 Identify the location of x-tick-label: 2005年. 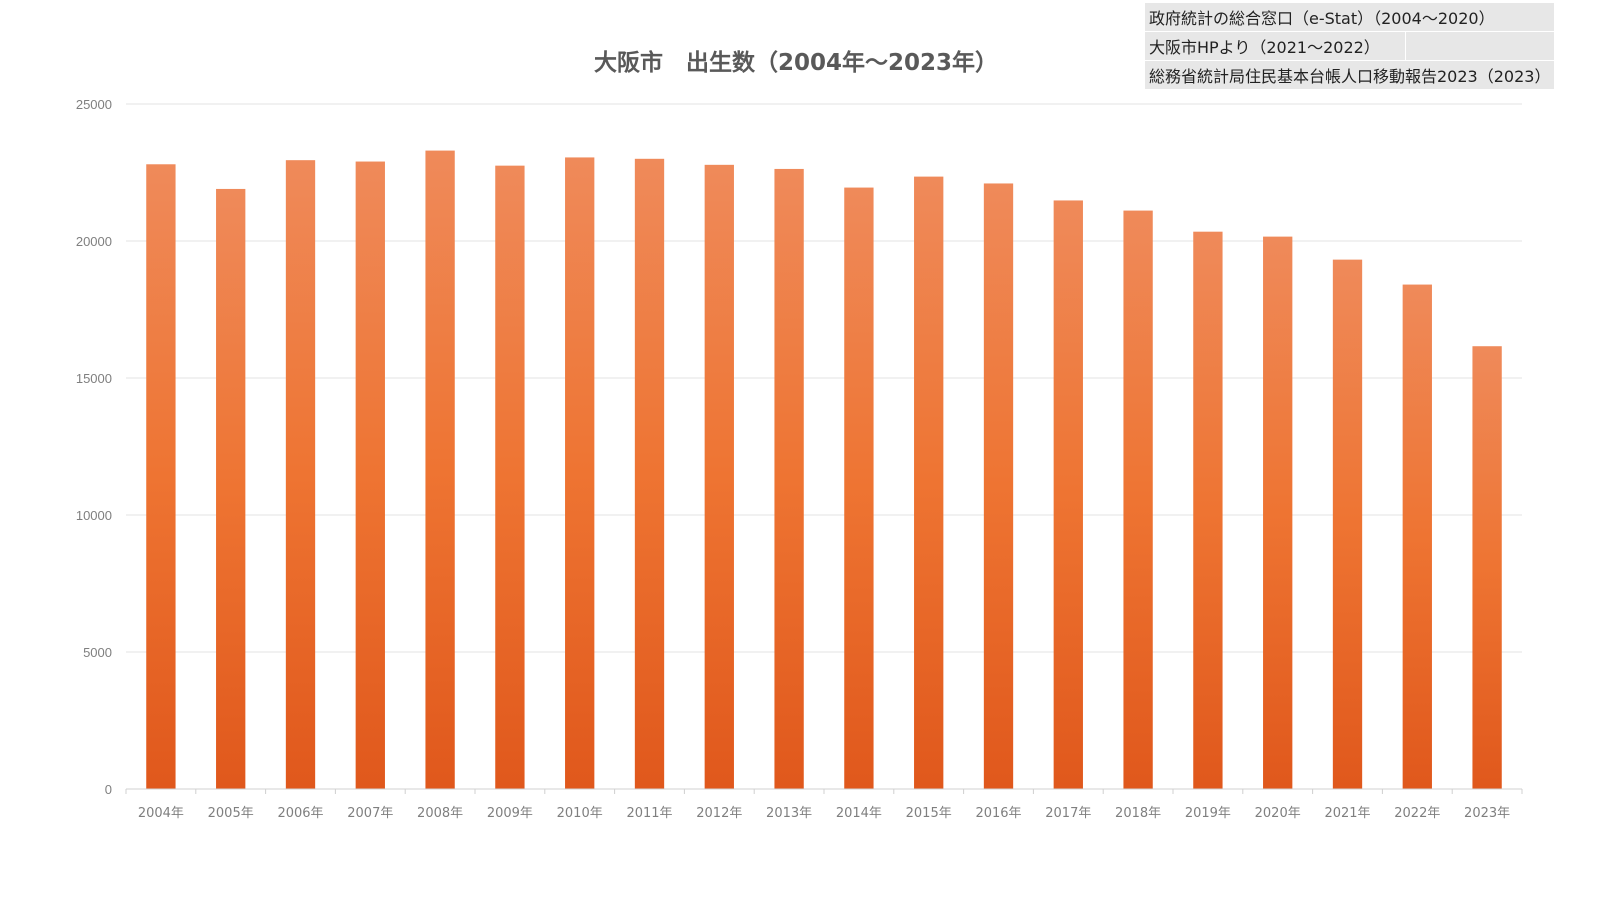
(231, 813).